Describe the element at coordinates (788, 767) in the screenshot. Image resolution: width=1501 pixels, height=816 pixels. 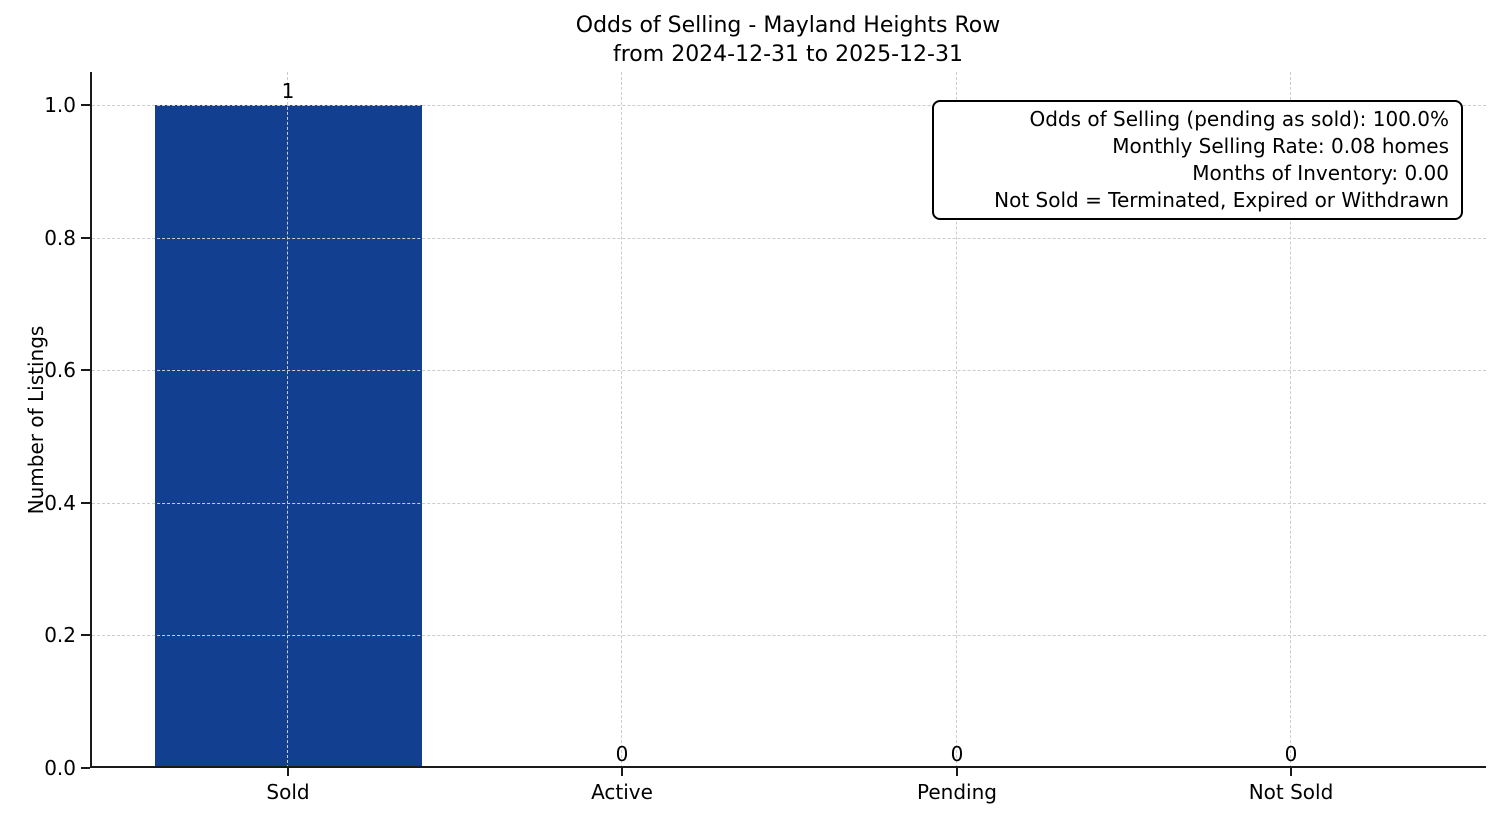
I see `x-axis-spine` at that location.